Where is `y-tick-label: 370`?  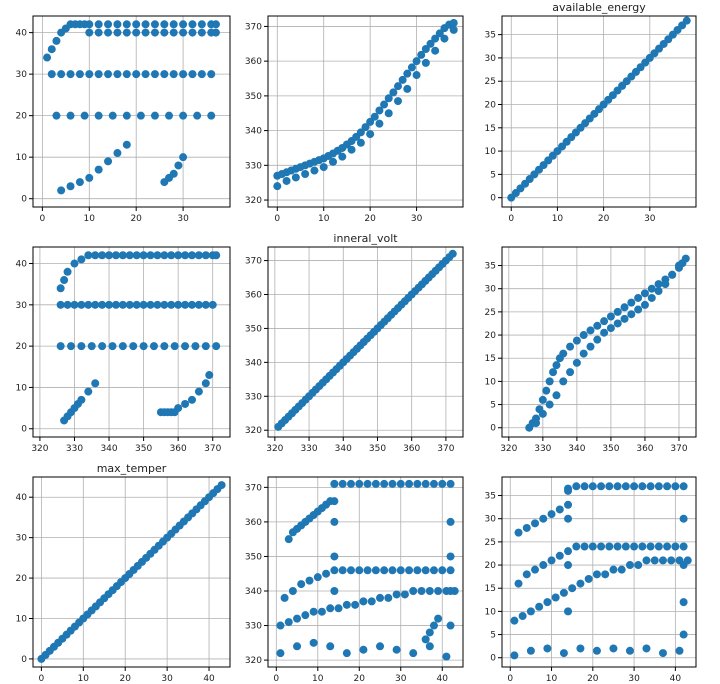 y-tick-label: 370 is located at coordinates (253, 488).